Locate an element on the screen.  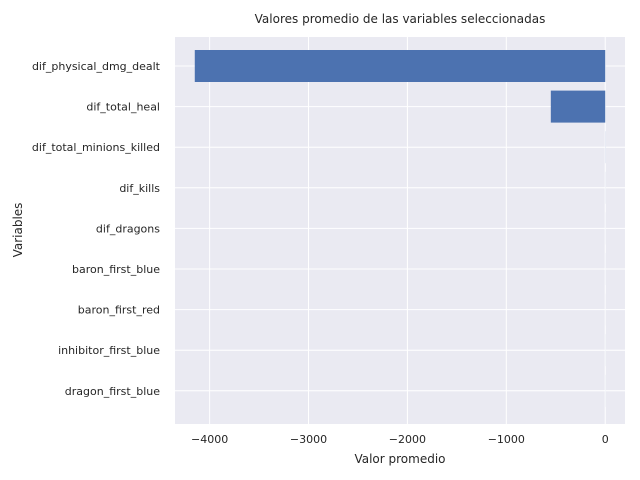
x-tick-label: 0 is located at coordinates (605, 439).